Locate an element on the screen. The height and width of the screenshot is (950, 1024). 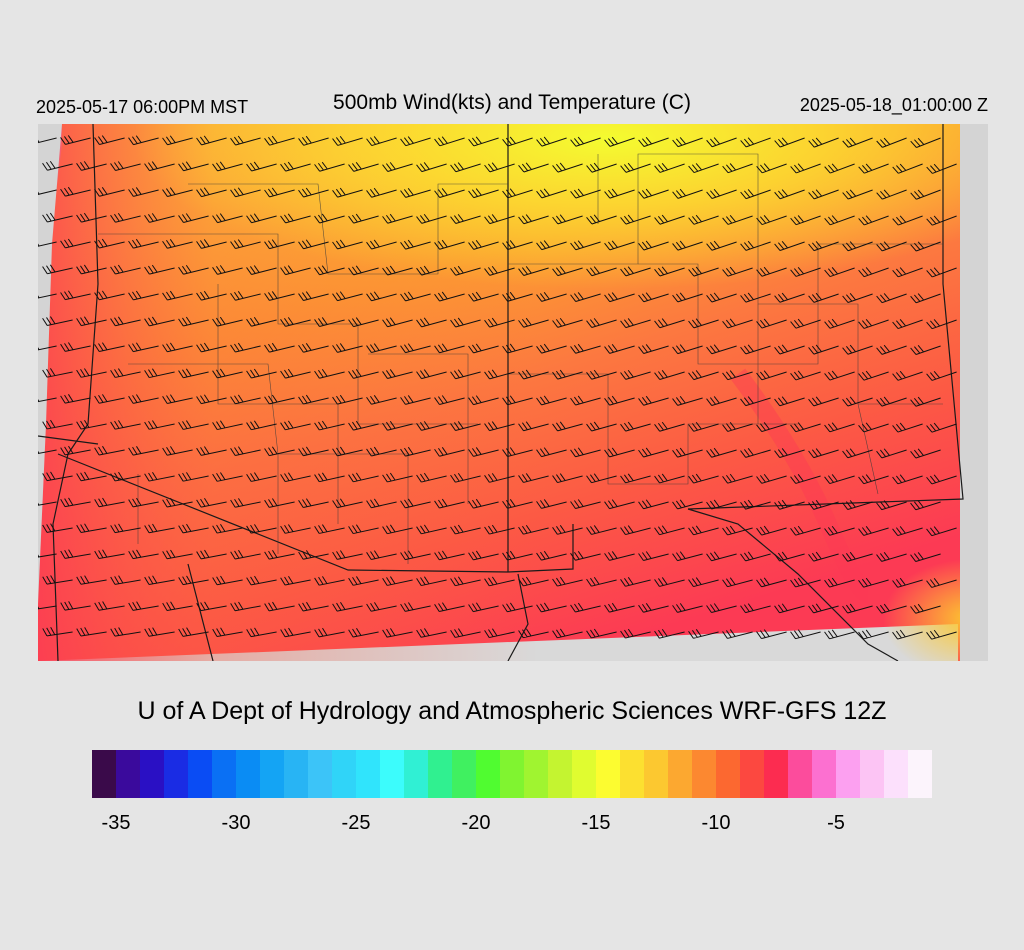
colorbar-label: -30 is located at coordinates (236, 823).